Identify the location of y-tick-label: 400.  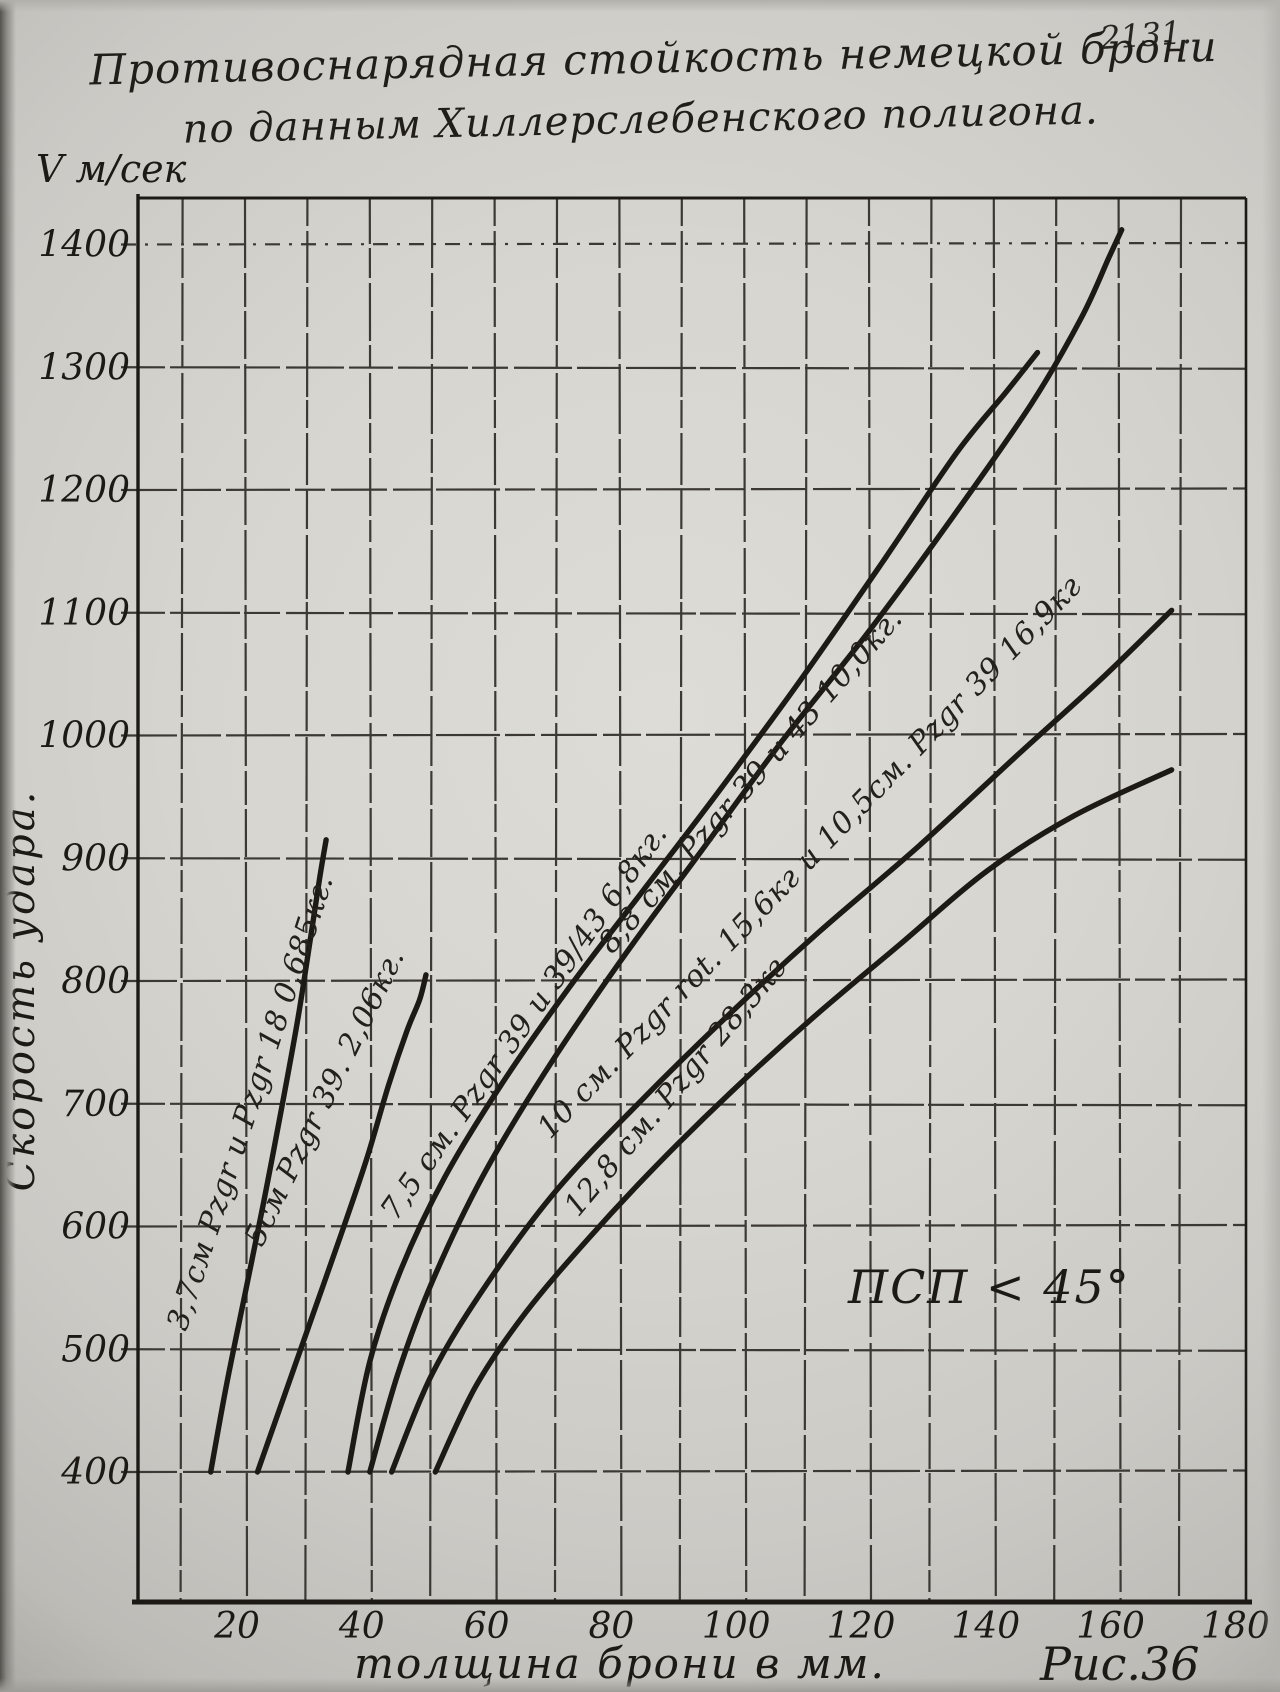
(95, 1472).